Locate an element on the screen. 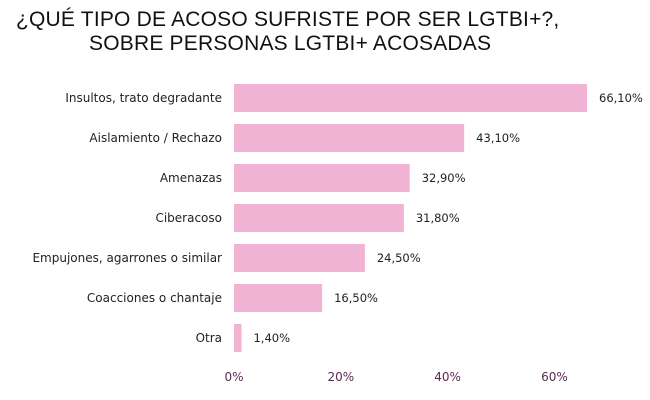 Image resolution: width=650 pixels, height=400 pixels. value-label: 16,50% is located at coordinates (356, 298).